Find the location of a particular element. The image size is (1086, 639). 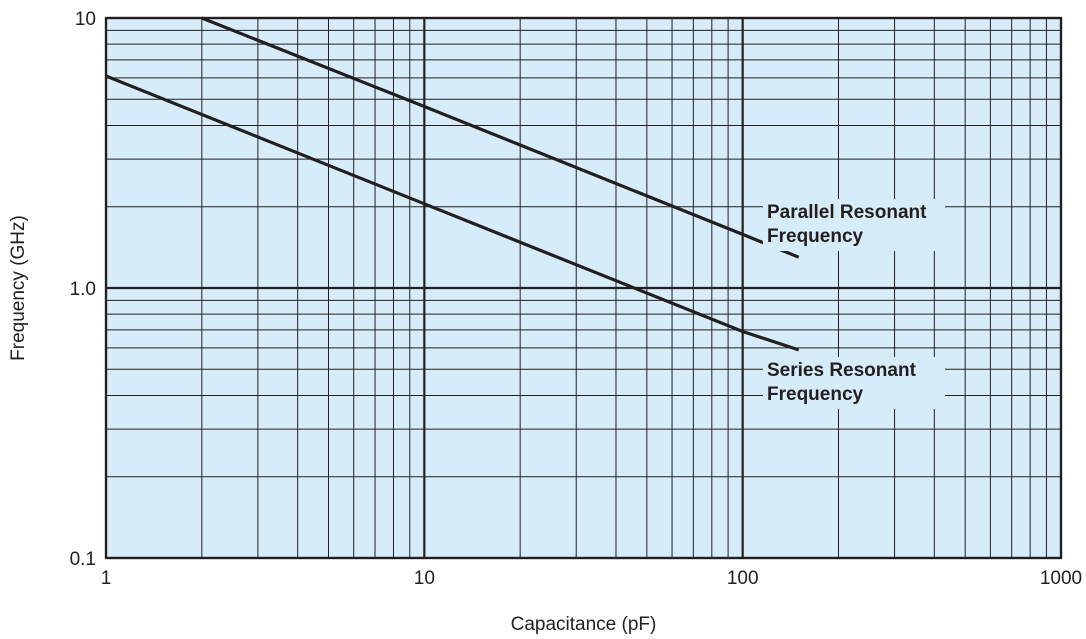

series-label: Parallel Resonant is located at coordinates (847, 212).